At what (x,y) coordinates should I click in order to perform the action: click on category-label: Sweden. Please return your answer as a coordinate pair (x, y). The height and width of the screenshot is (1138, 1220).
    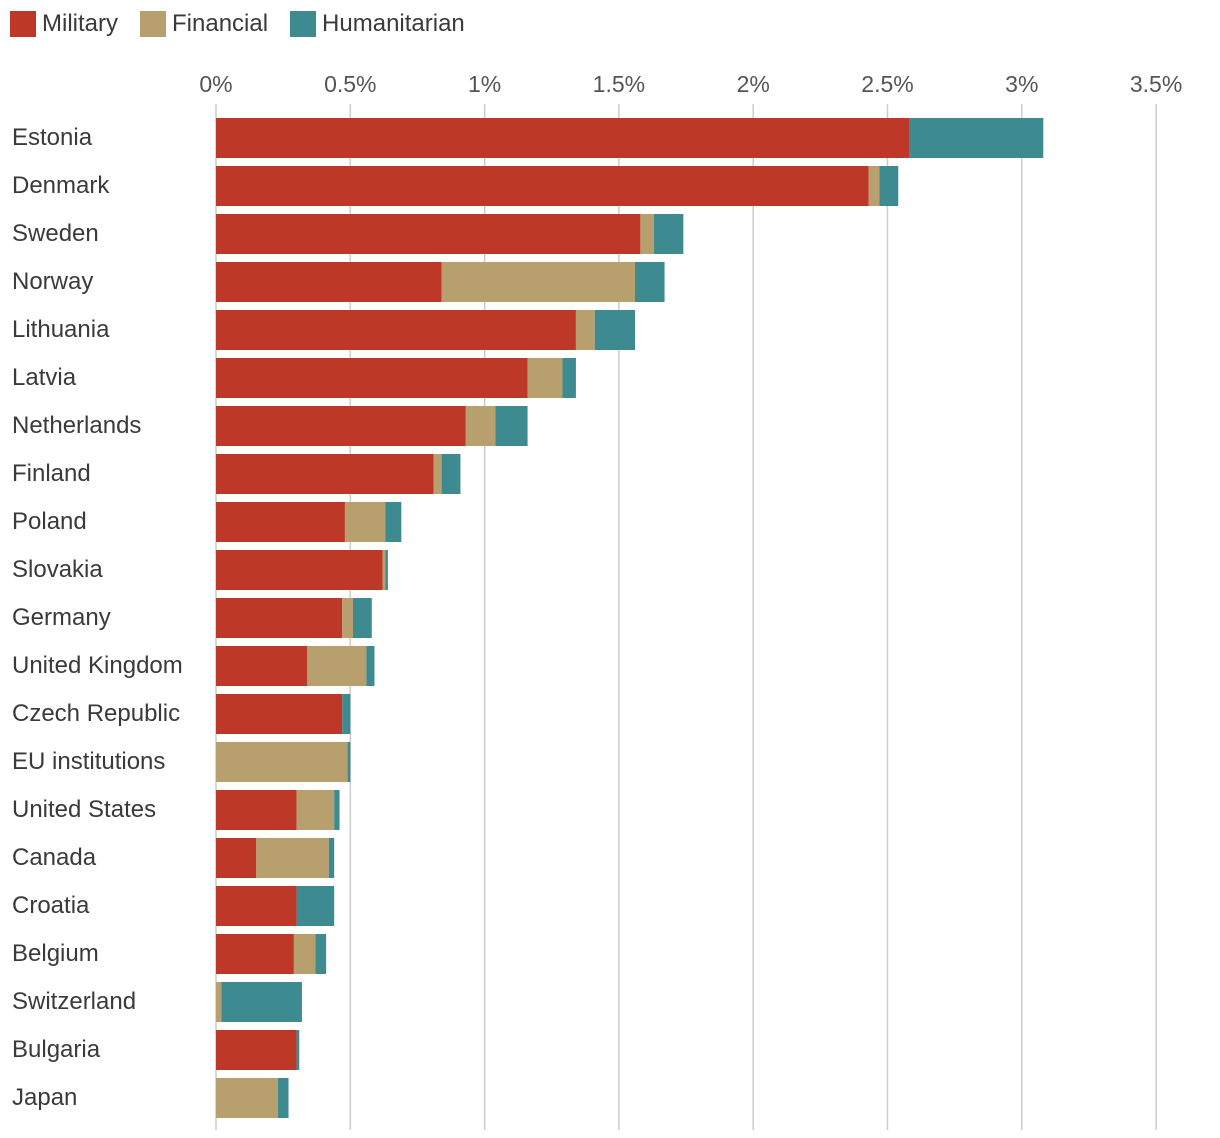
    Looking at the image, I should click on (55, 233).